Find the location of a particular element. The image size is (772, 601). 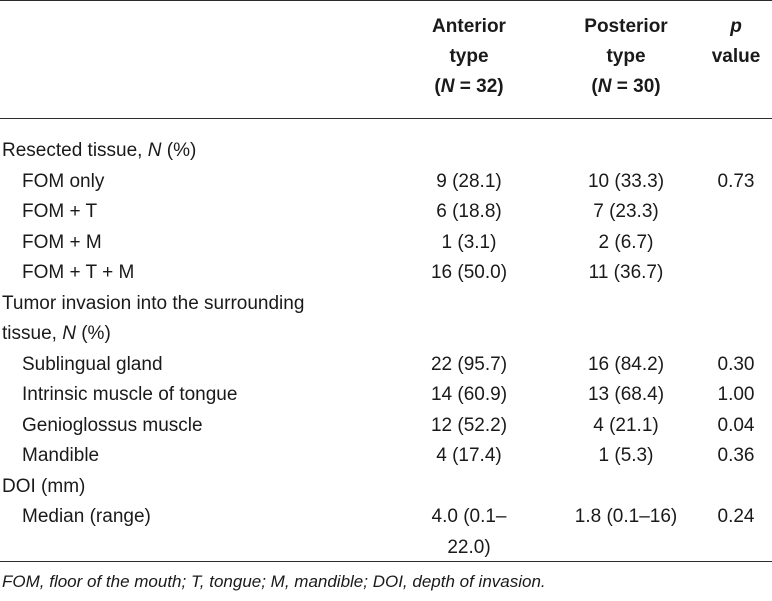

row-label: Mandible is located at coordinates (61, 455).